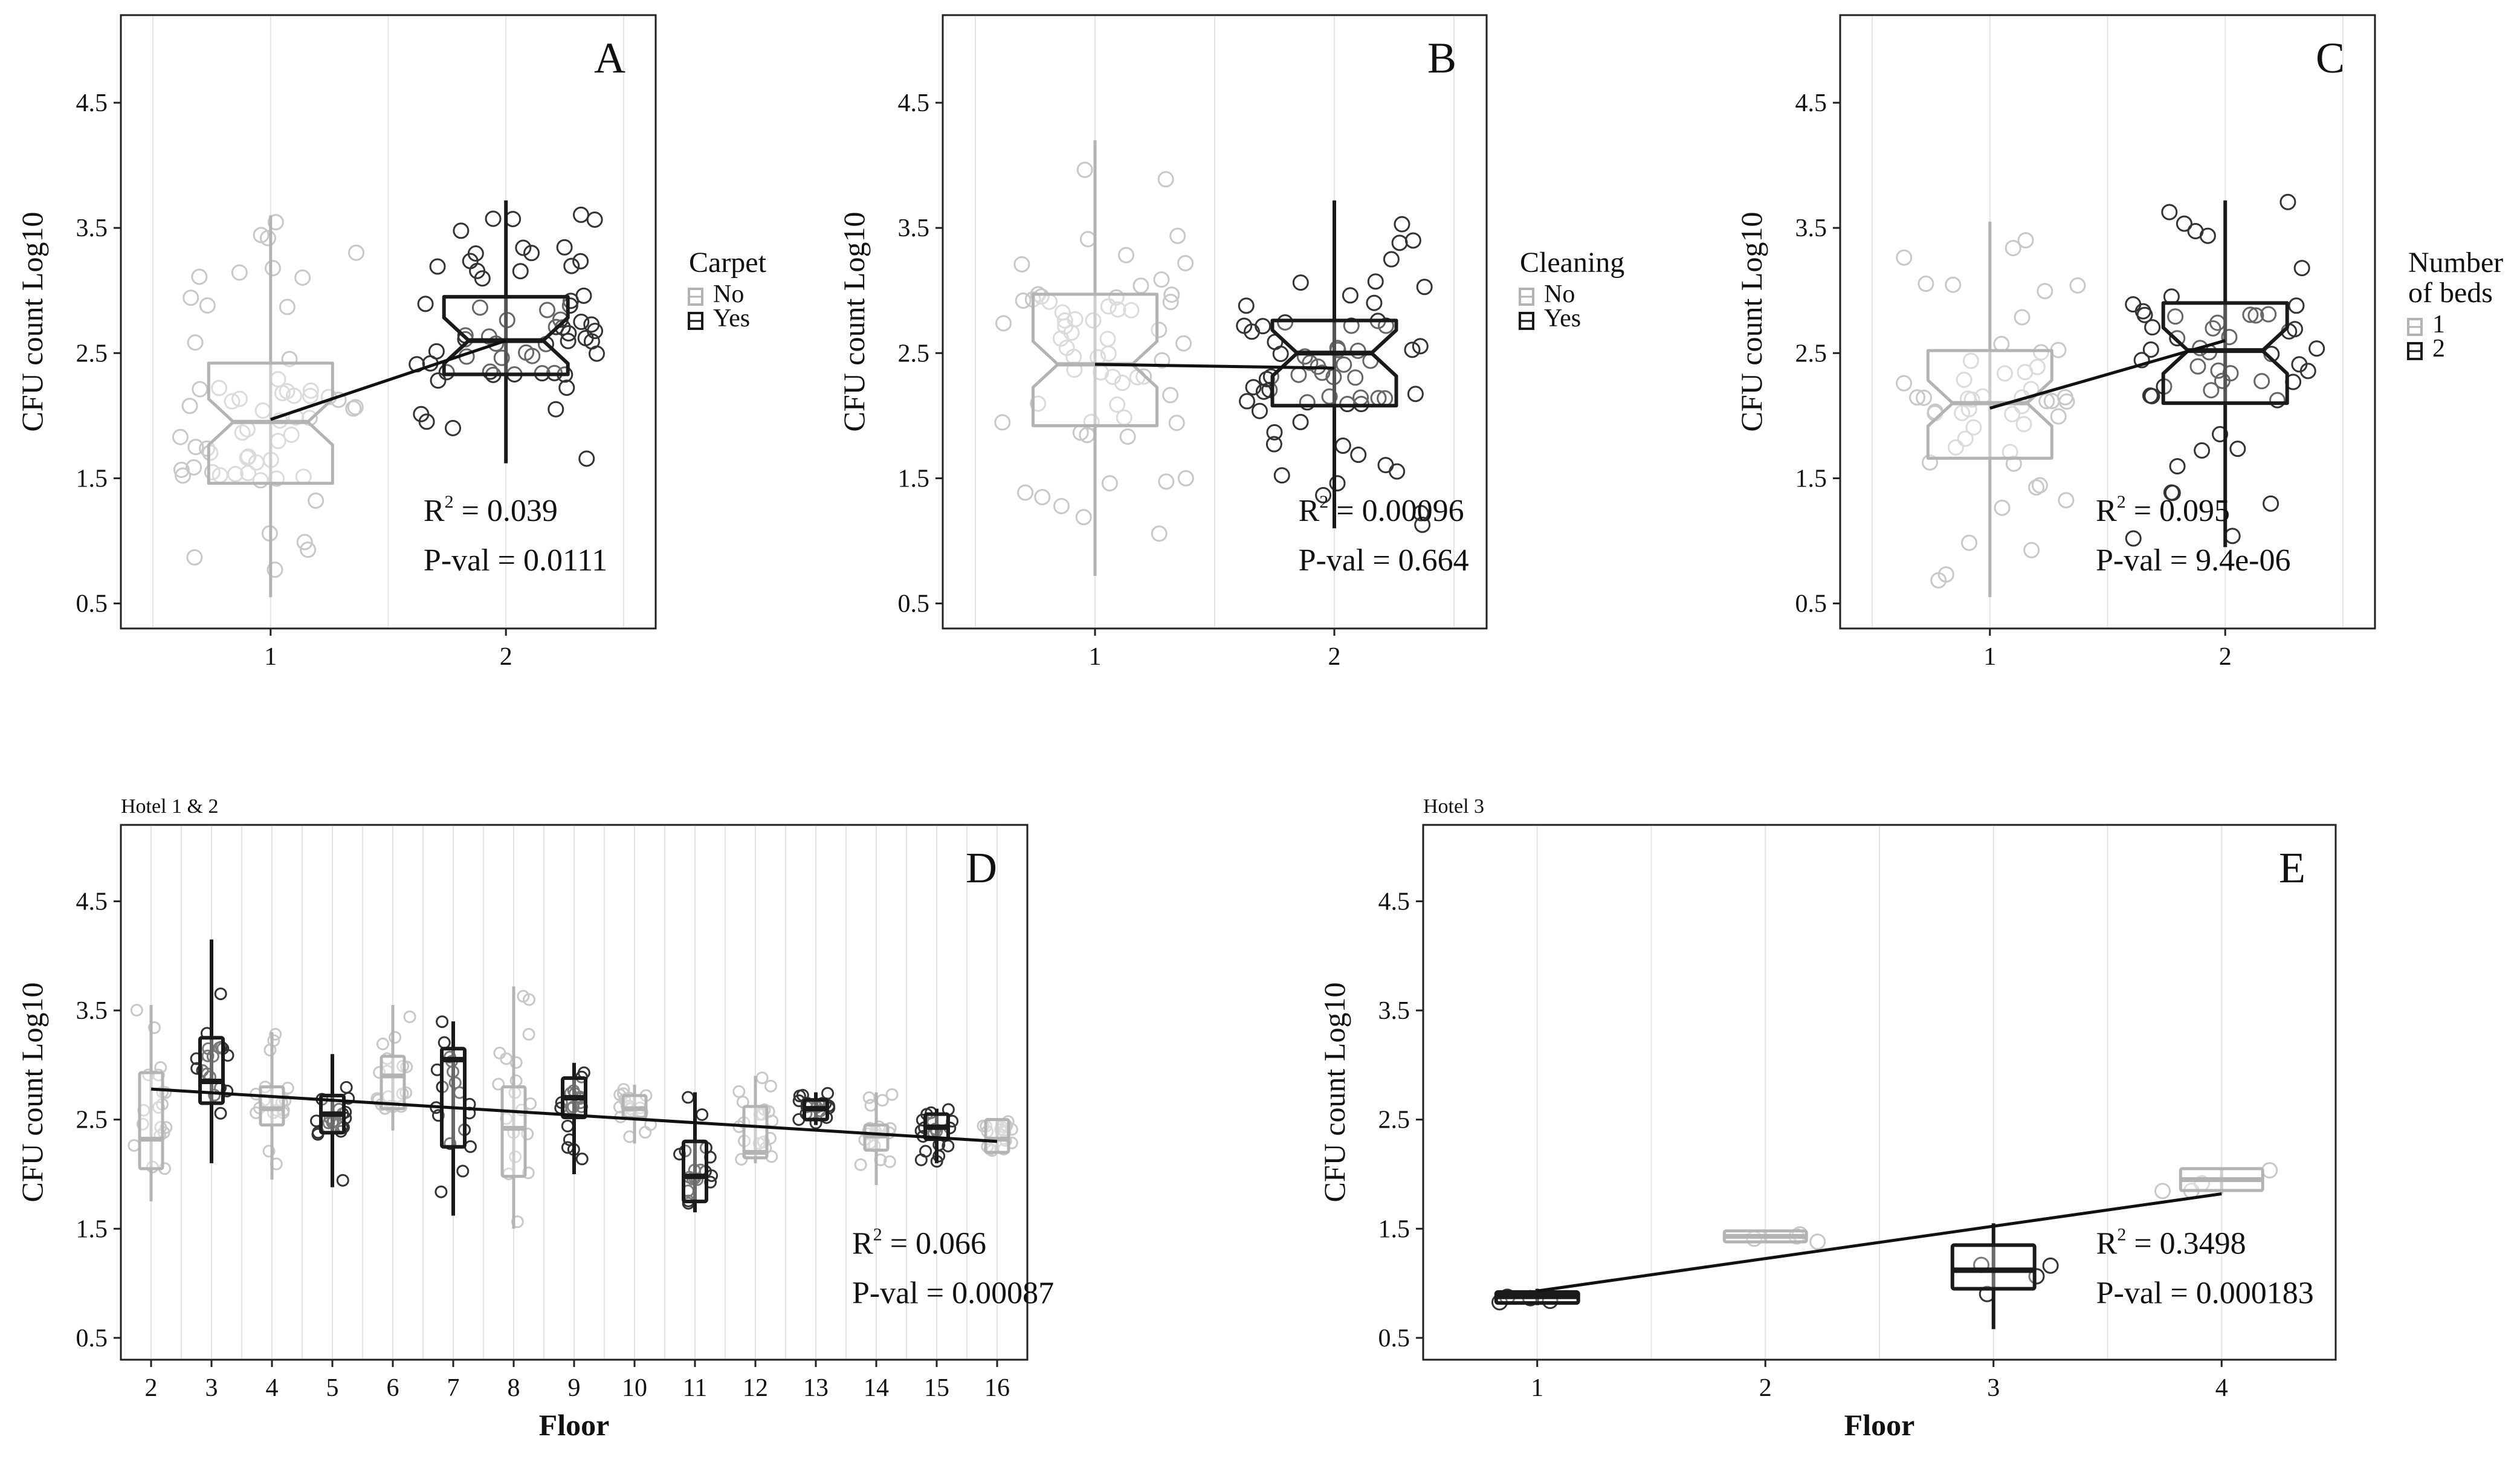  I want to click on x-tick-label: 13, so click(816, 1388).